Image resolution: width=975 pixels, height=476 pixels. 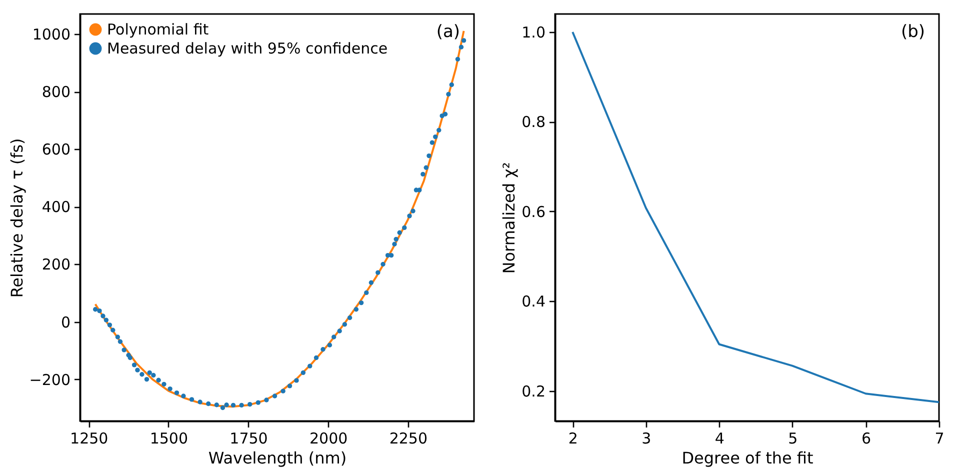 I want to click on y-axis-title: Normalized χ², so click(x=509, y=218).